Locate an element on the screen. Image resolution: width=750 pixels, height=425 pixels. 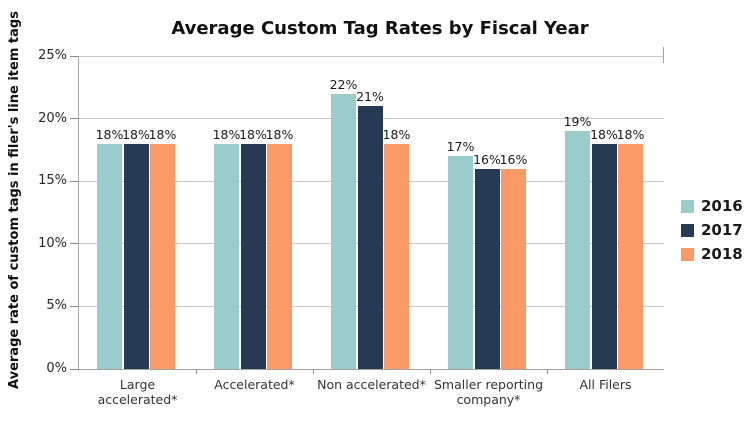
x-axis-label: Accelerated* is located at coordinates (254, 384).